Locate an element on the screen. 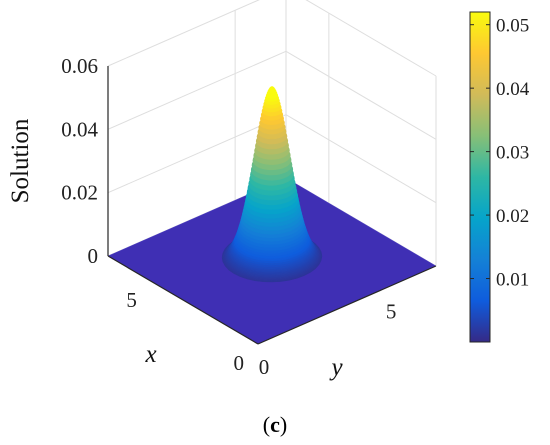 The image size is (550, 445). z-axis-label: Solution is located at coordinates (20, 160).